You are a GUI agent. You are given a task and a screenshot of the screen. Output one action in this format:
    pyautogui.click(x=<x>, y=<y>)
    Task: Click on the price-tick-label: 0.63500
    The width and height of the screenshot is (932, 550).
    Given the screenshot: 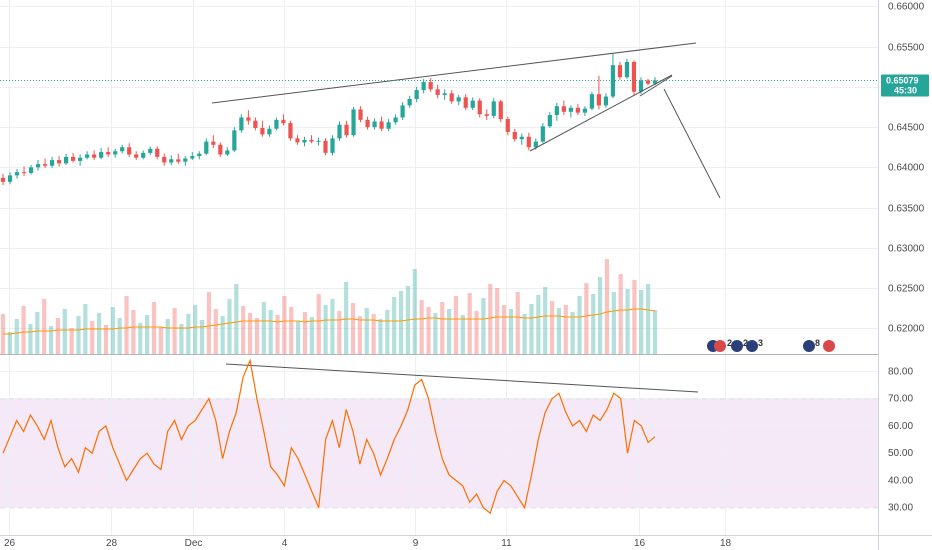 What is the action you would take?
    pyautogui.click(x=906, y=209)
    